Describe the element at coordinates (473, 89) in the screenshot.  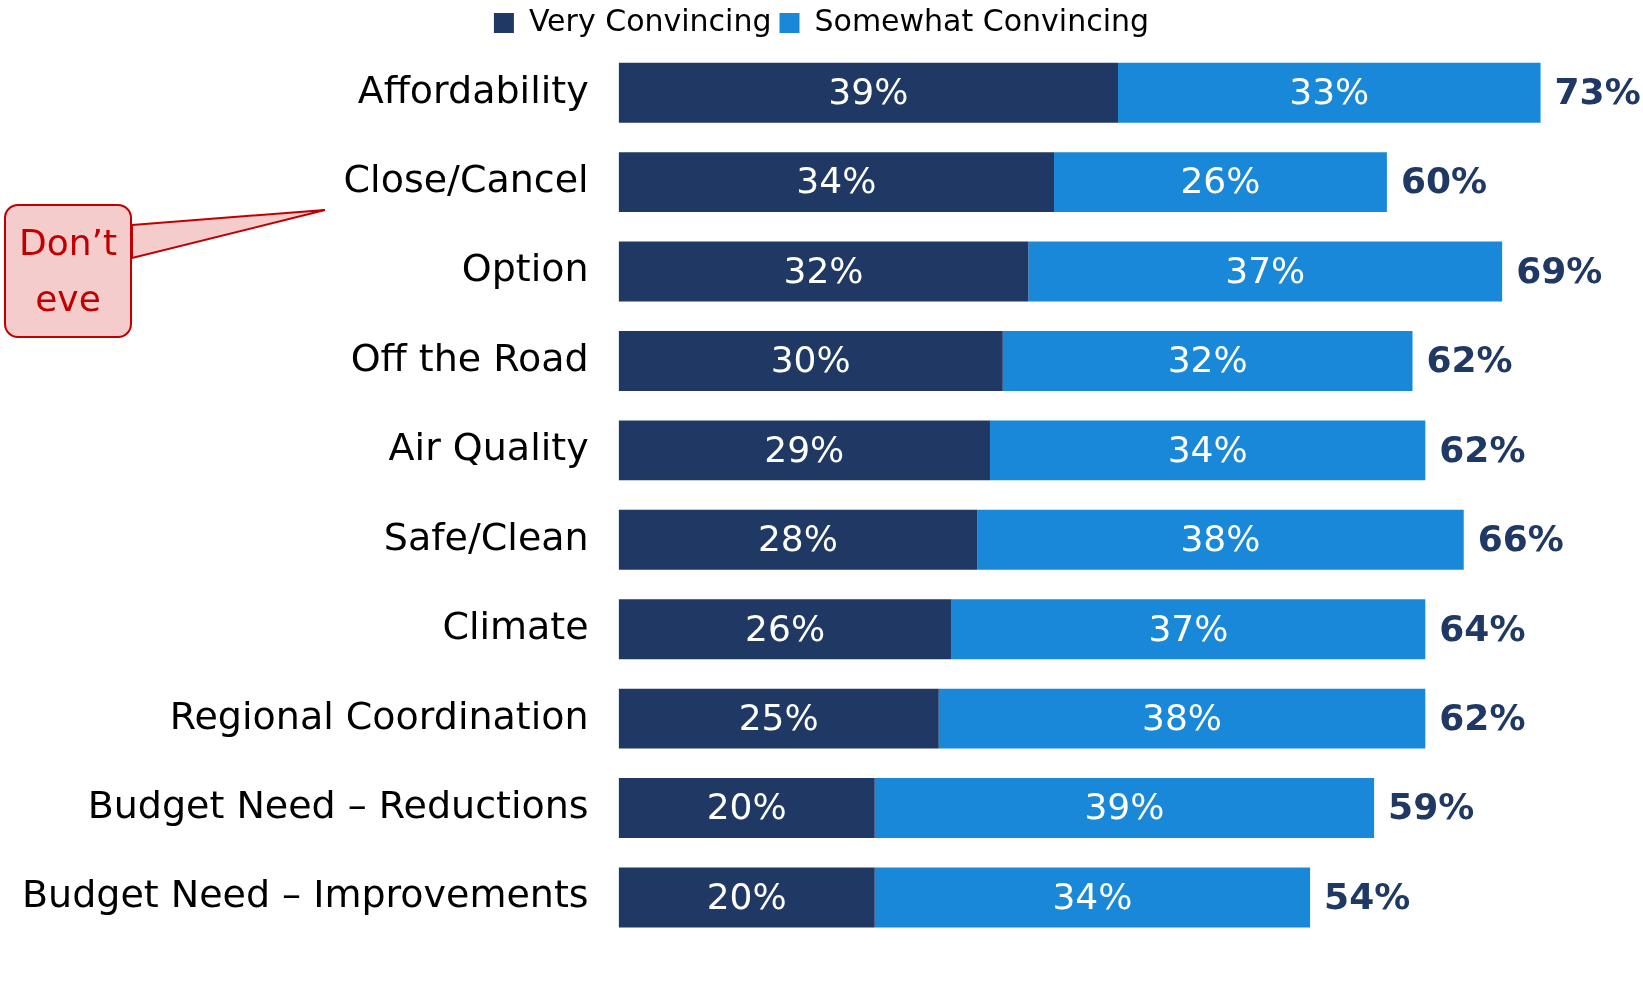
I see `y-tick-label: Affordability` at that location.